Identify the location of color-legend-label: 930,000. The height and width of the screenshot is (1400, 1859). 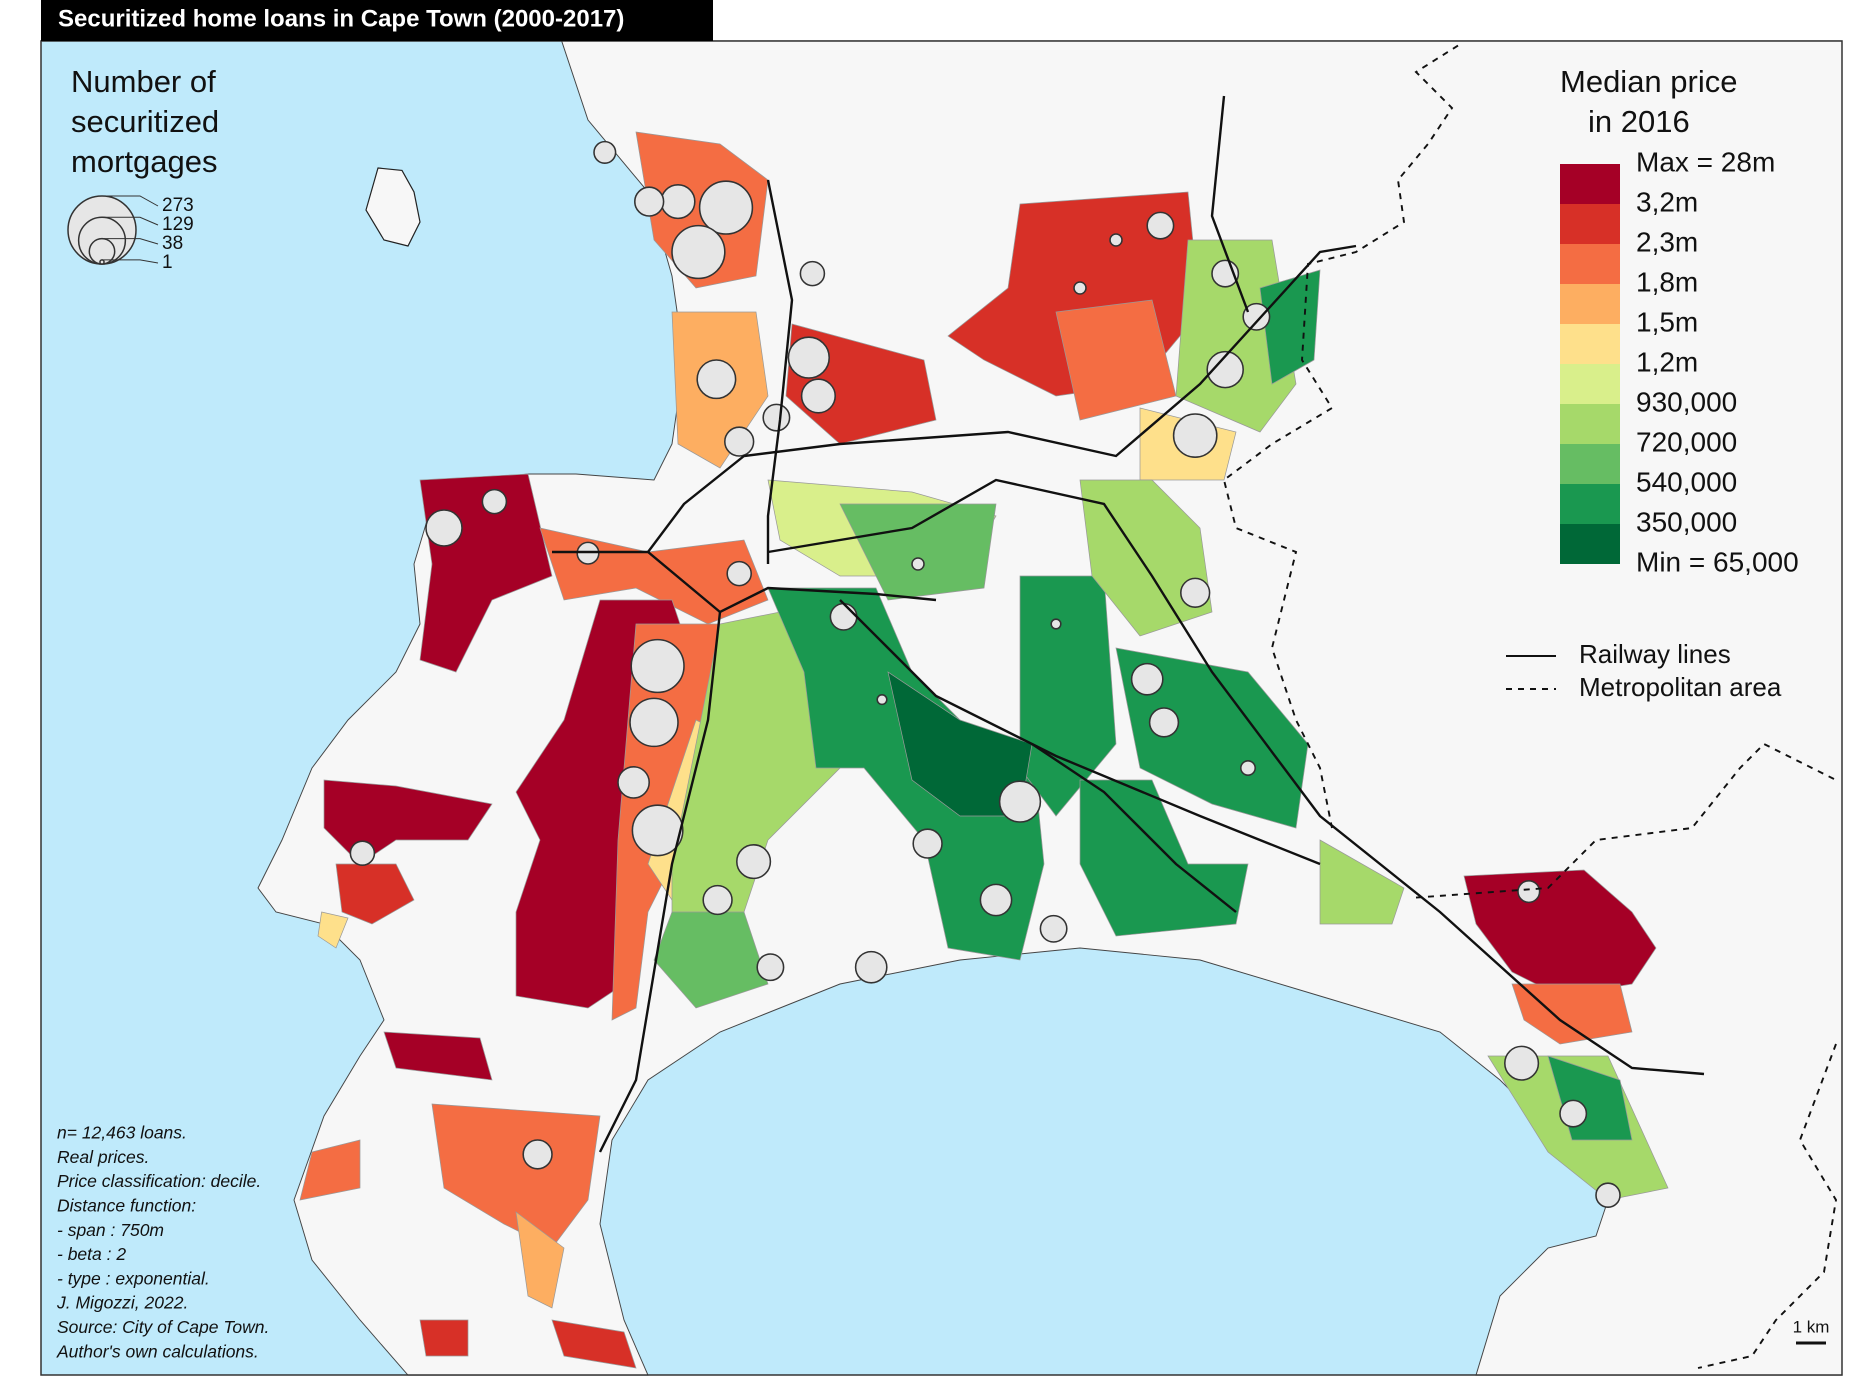
(1686, 401).